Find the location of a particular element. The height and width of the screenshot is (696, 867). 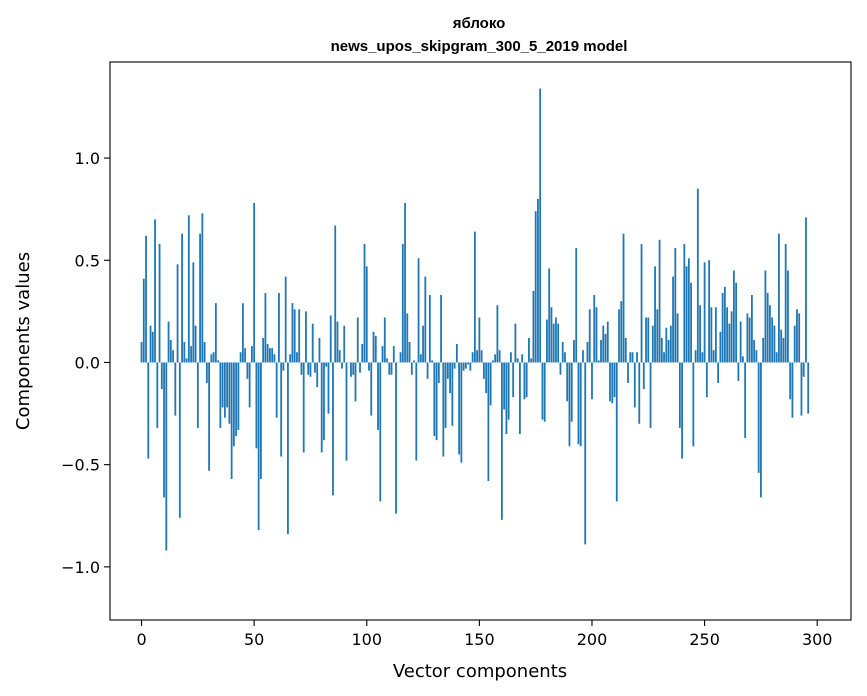

y-tick-label: 1.0 is located at coordinates (87, 158).